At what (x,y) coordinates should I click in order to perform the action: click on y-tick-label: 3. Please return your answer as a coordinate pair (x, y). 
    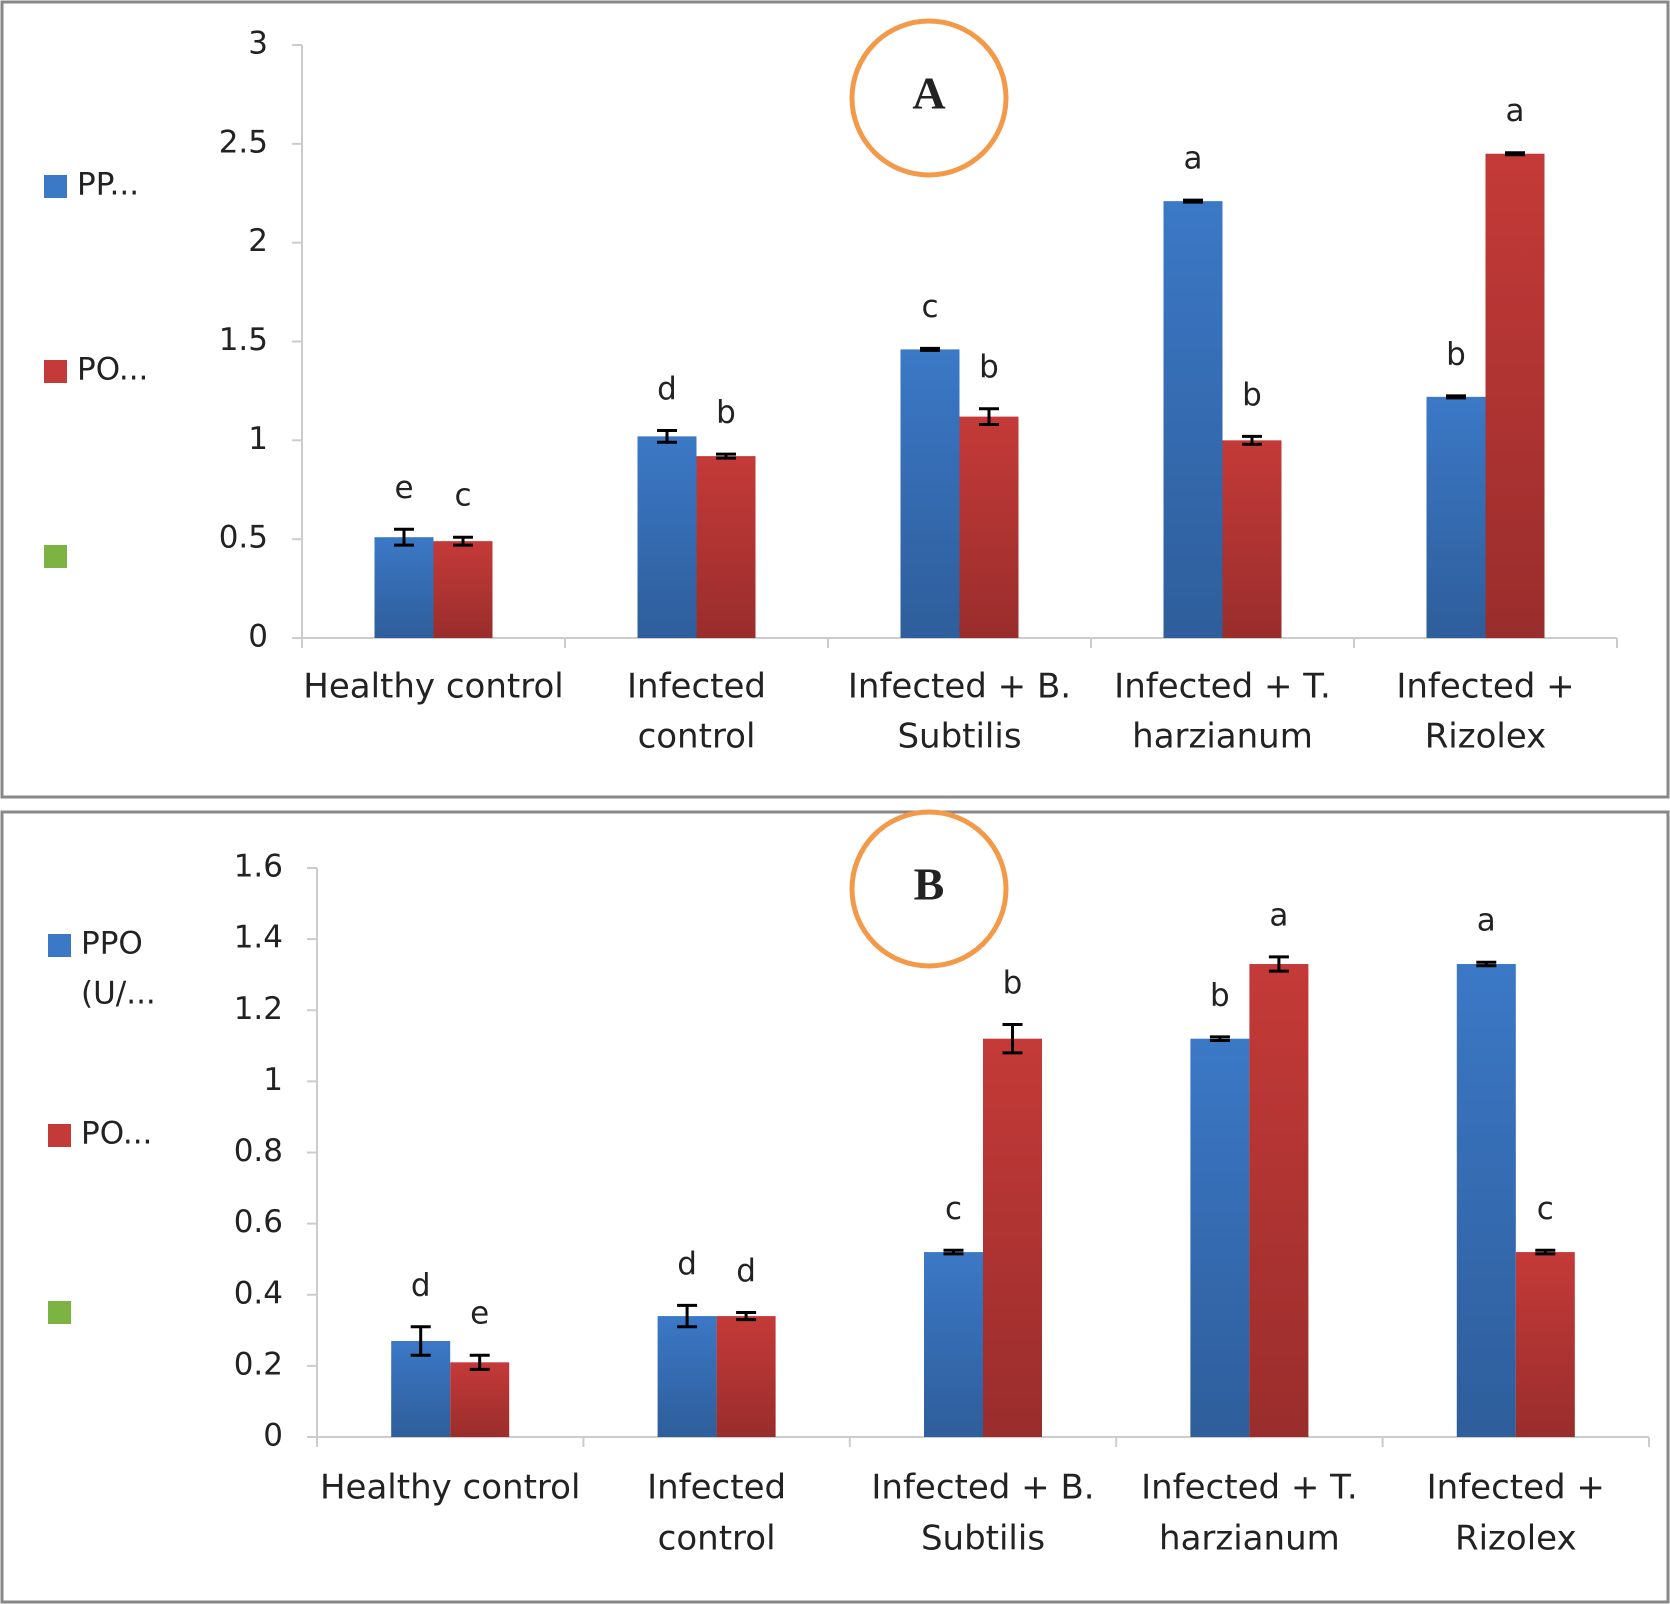
    Looking at the image, I should click on (258, 44).